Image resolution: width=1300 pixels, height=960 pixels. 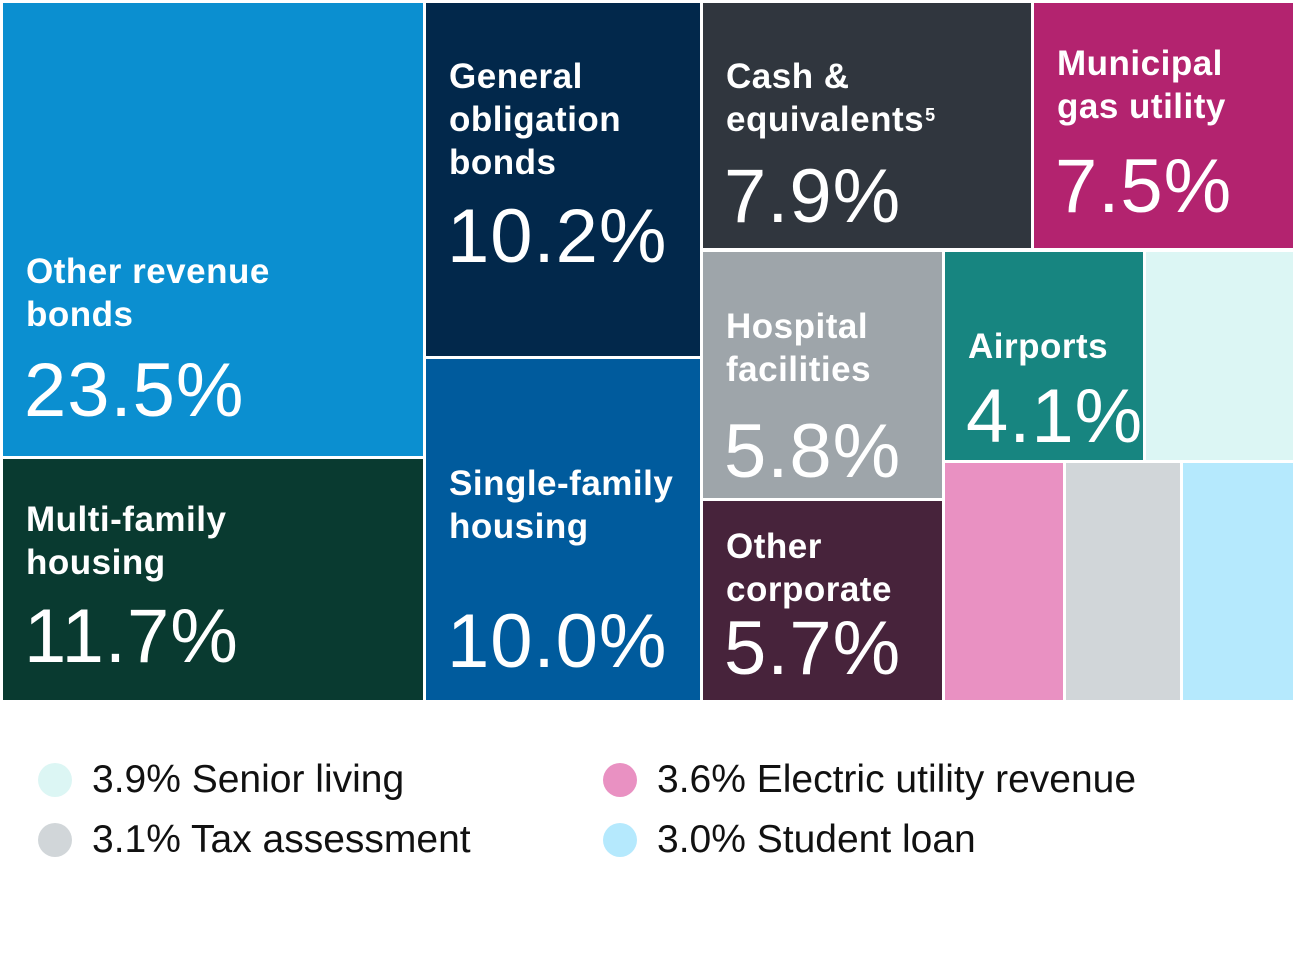 I want to click on legend-item-electric-utility: 3.6% Electric utility revenue, so click(x=869, y=780).